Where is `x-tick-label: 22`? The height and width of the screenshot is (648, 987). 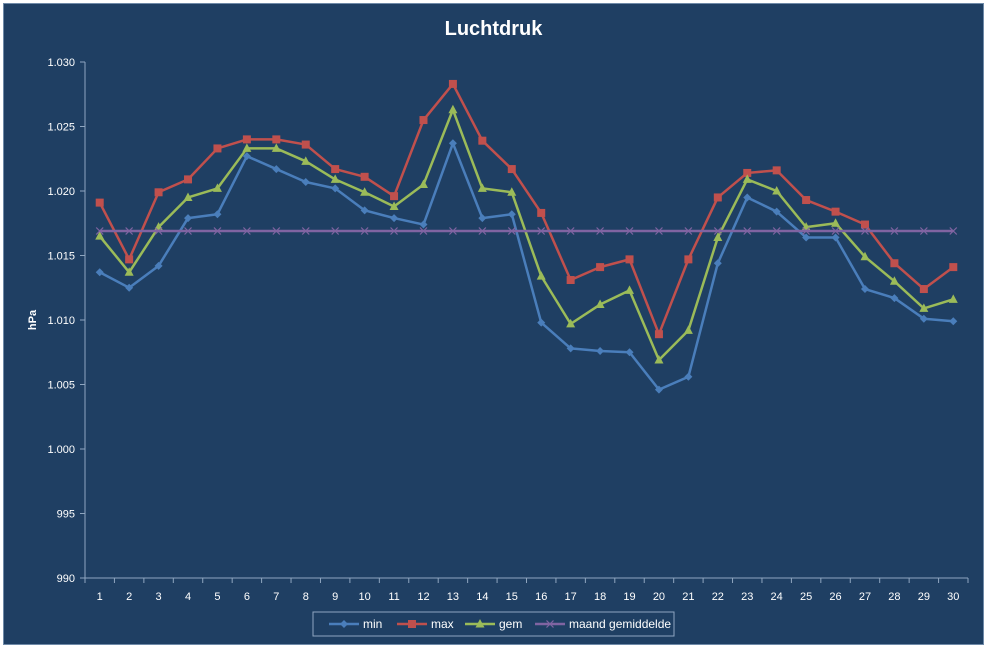 x-tick-label: 22 is located at coordinates (718, 597).